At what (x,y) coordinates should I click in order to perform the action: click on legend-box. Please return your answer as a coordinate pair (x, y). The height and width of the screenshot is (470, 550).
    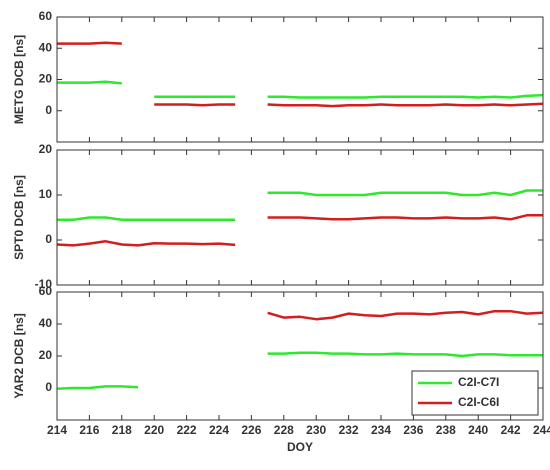
    Looking at the image, I should click on (475, 393).